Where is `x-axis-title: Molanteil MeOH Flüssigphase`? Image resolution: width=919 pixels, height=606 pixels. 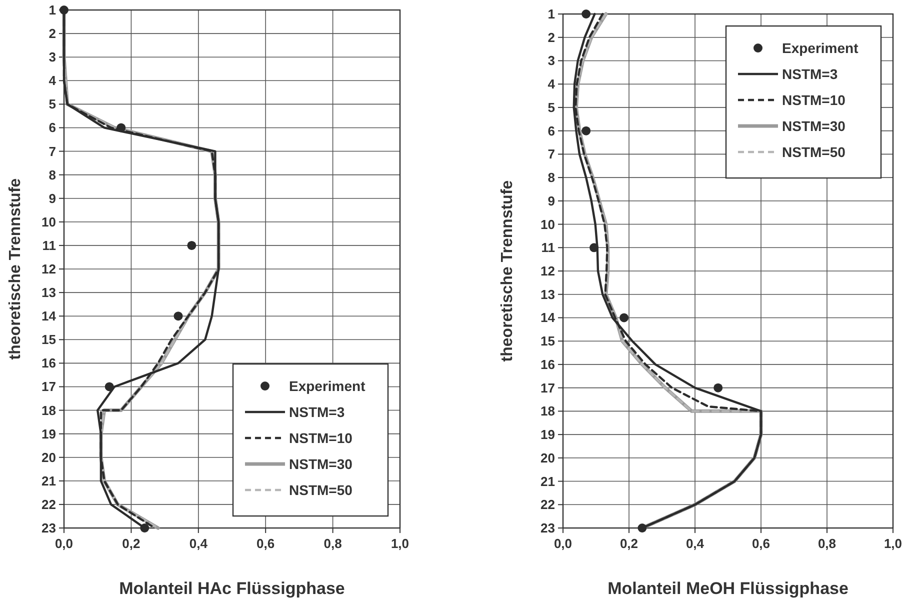 x-axis-title: Molanteil MeOH Flüssigphase is located at coordinates (728, 588).